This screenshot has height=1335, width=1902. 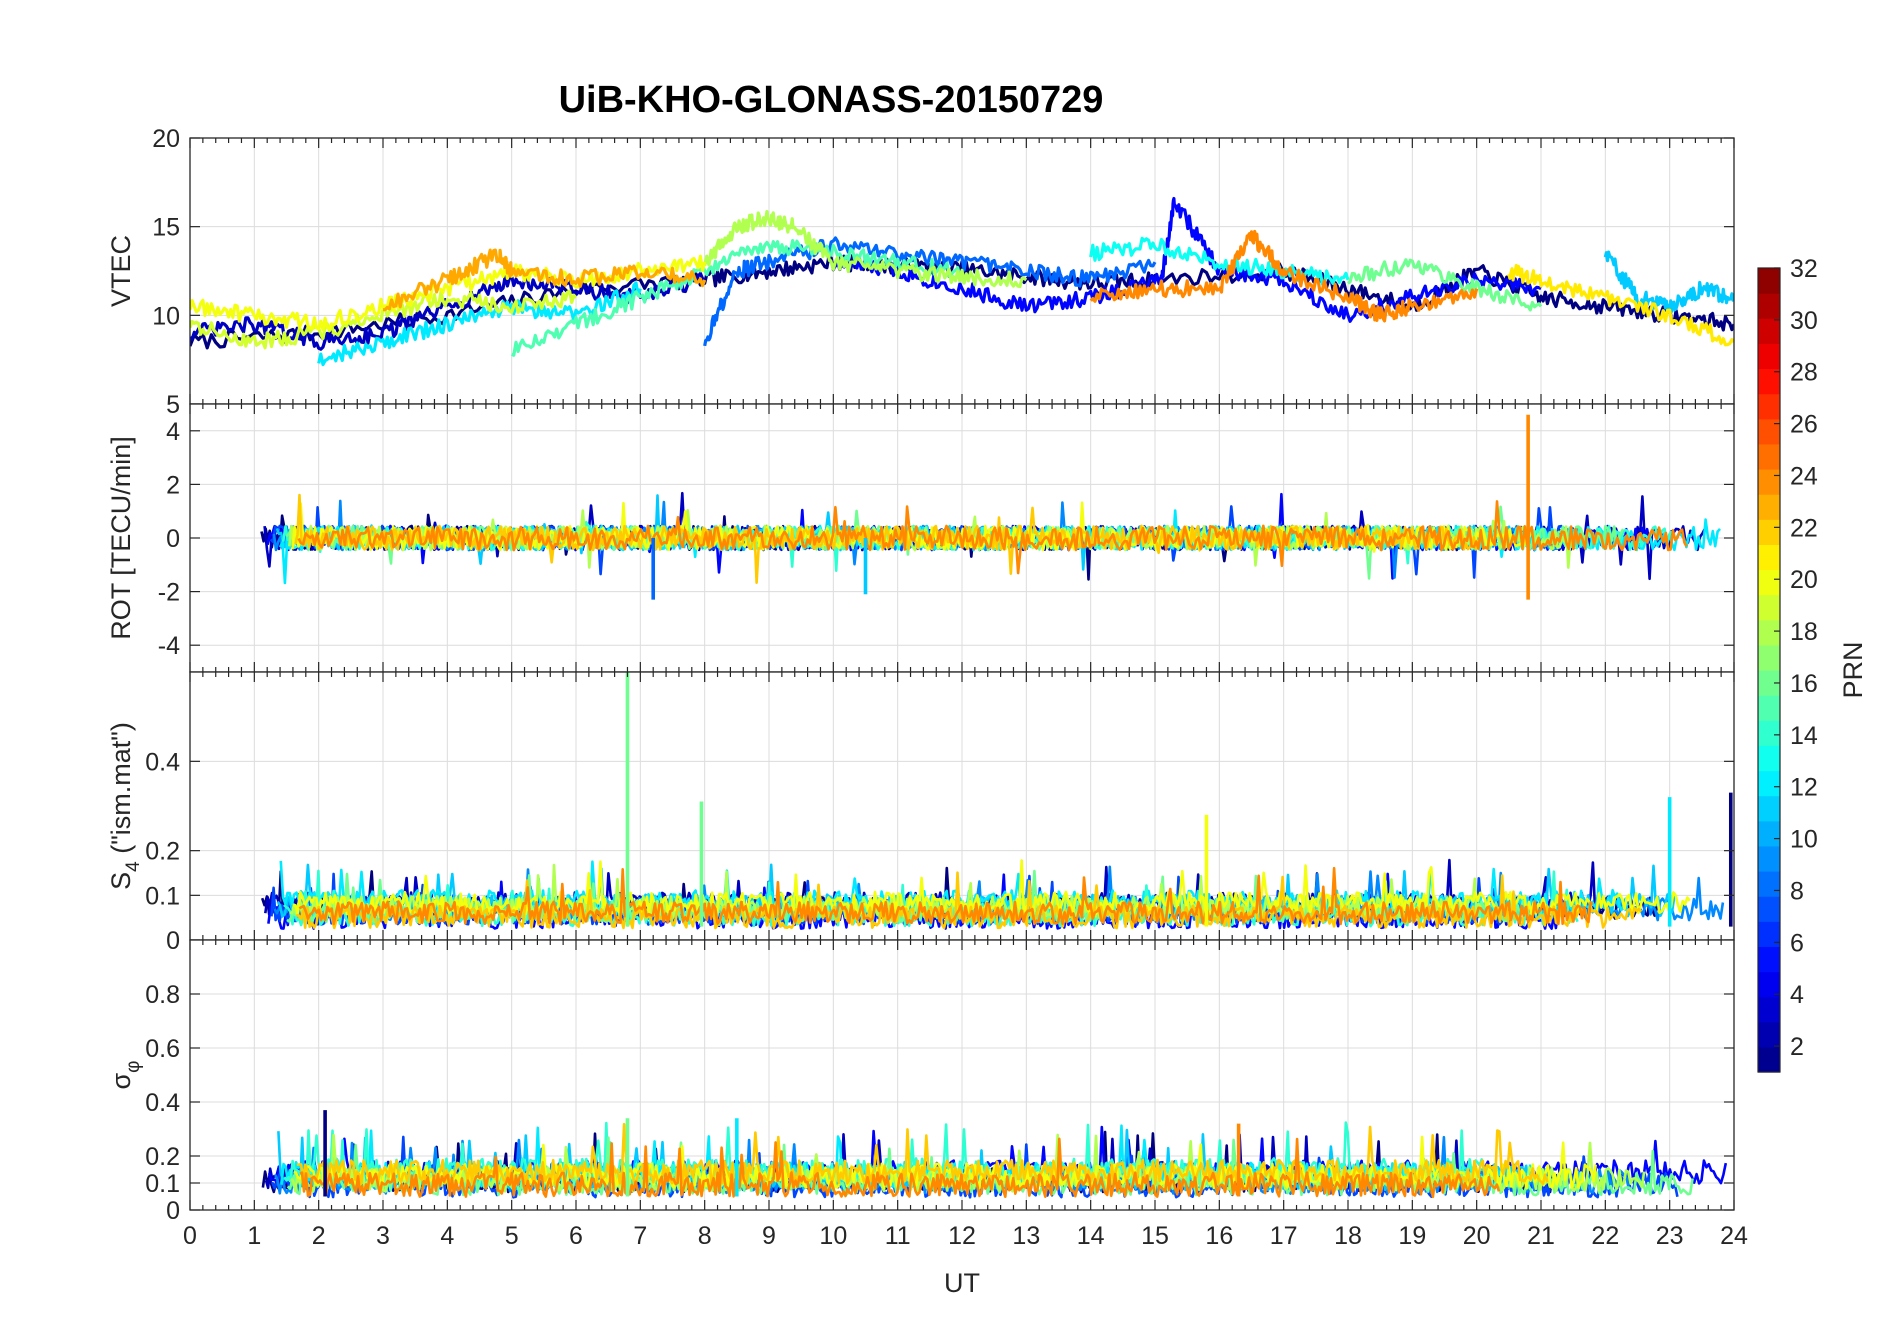 What do you see at coordinates (1804, 425) in the screenshot?
I see `colorbar-tick-label: 26` at bounding box center [1804, 425].